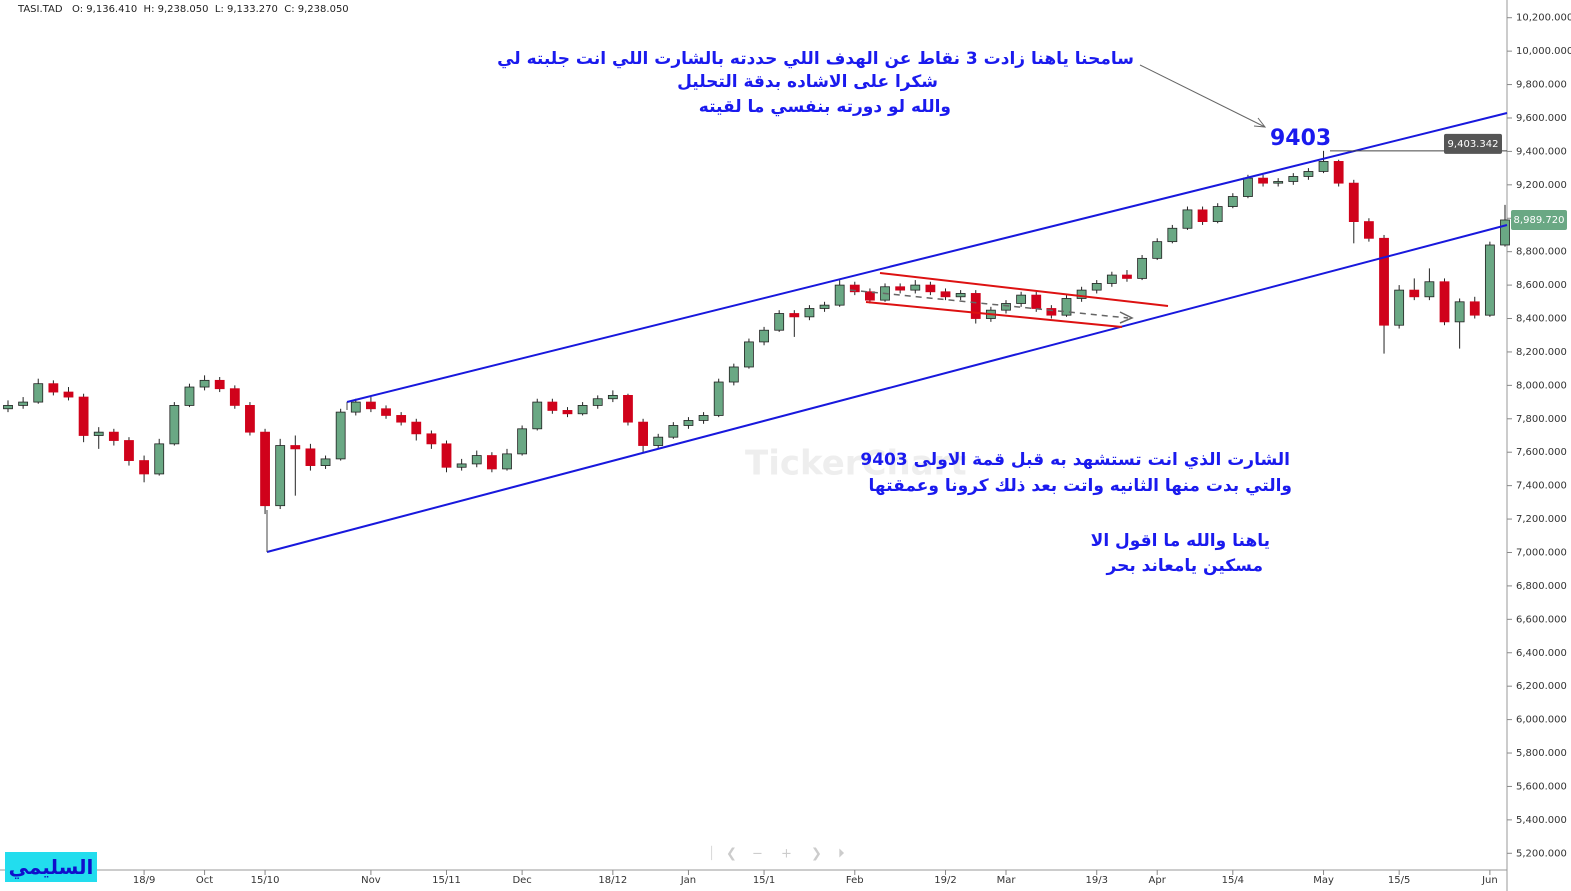 The image size is (1571, 891). What do you see at coordinates (855, 880) in the screenshot?
I see `x-tick-label: Feb` at bounding box center [855, 880].